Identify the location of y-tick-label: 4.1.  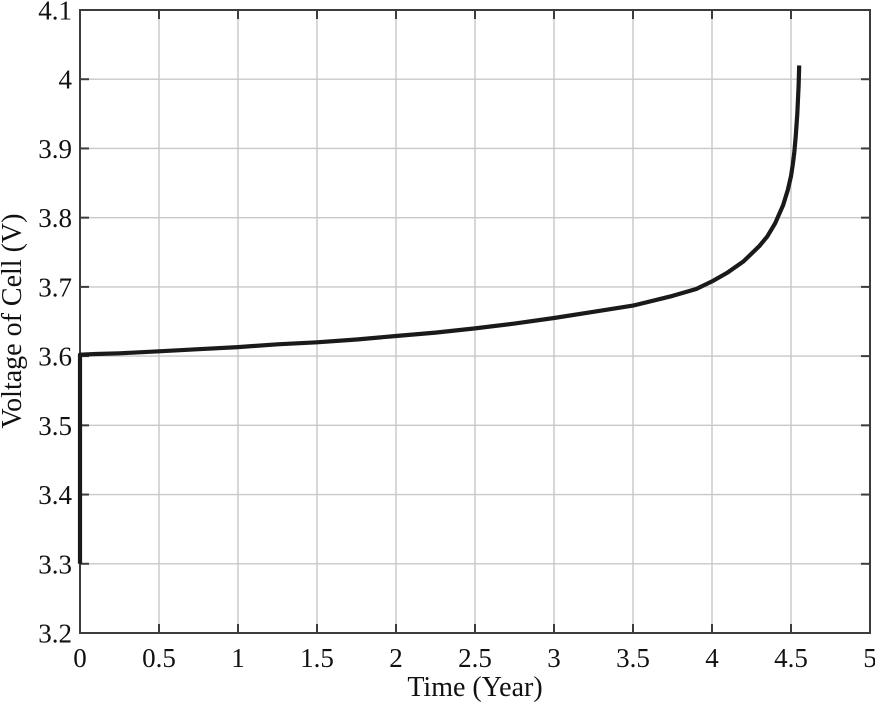
(55, 13).